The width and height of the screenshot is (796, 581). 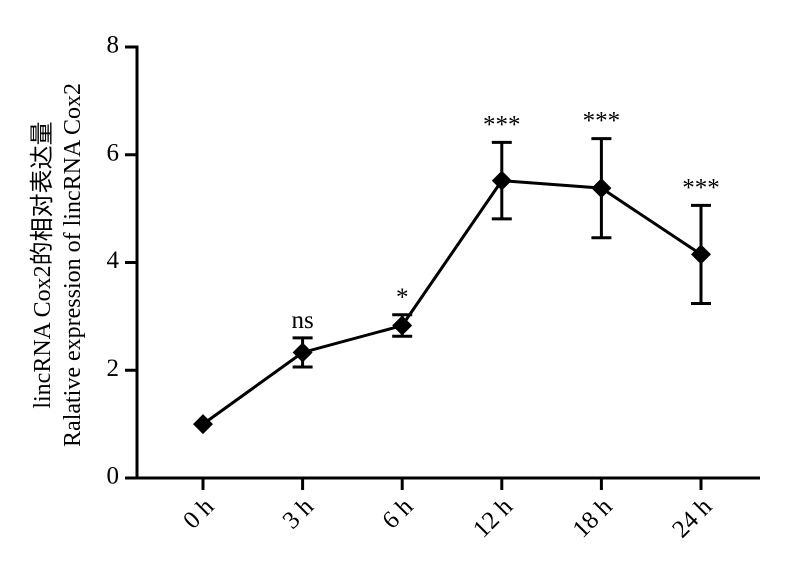 What do you see at coordinates (113, 45) in the screenshot?
I see `y-tick-label: 8` at bounding box center [113, 45].